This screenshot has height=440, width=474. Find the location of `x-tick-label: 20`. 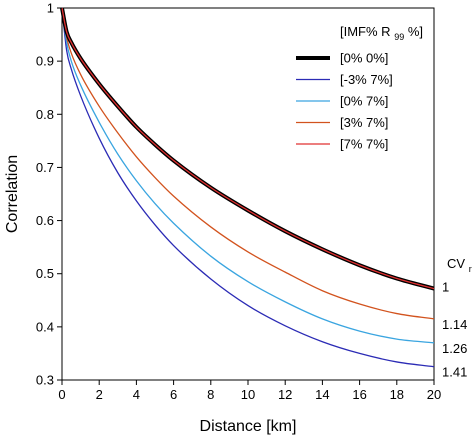

x-tick-label: 20 is located at coordinates (434, 394).